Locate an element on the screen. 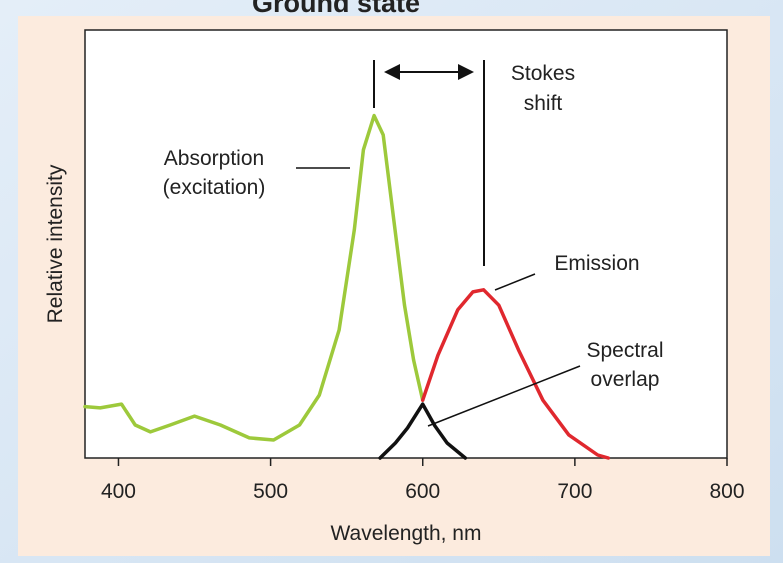  annotation: shift is located at coordinates (543, 103).